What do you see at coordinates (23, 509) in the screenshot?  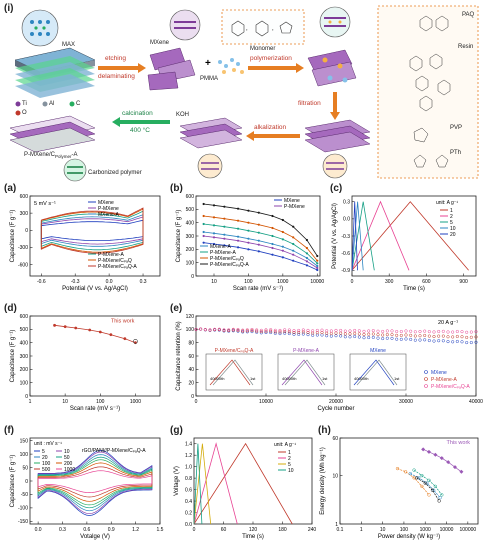 I see `y-tick-label: -100` at bounding box center [23, 509].